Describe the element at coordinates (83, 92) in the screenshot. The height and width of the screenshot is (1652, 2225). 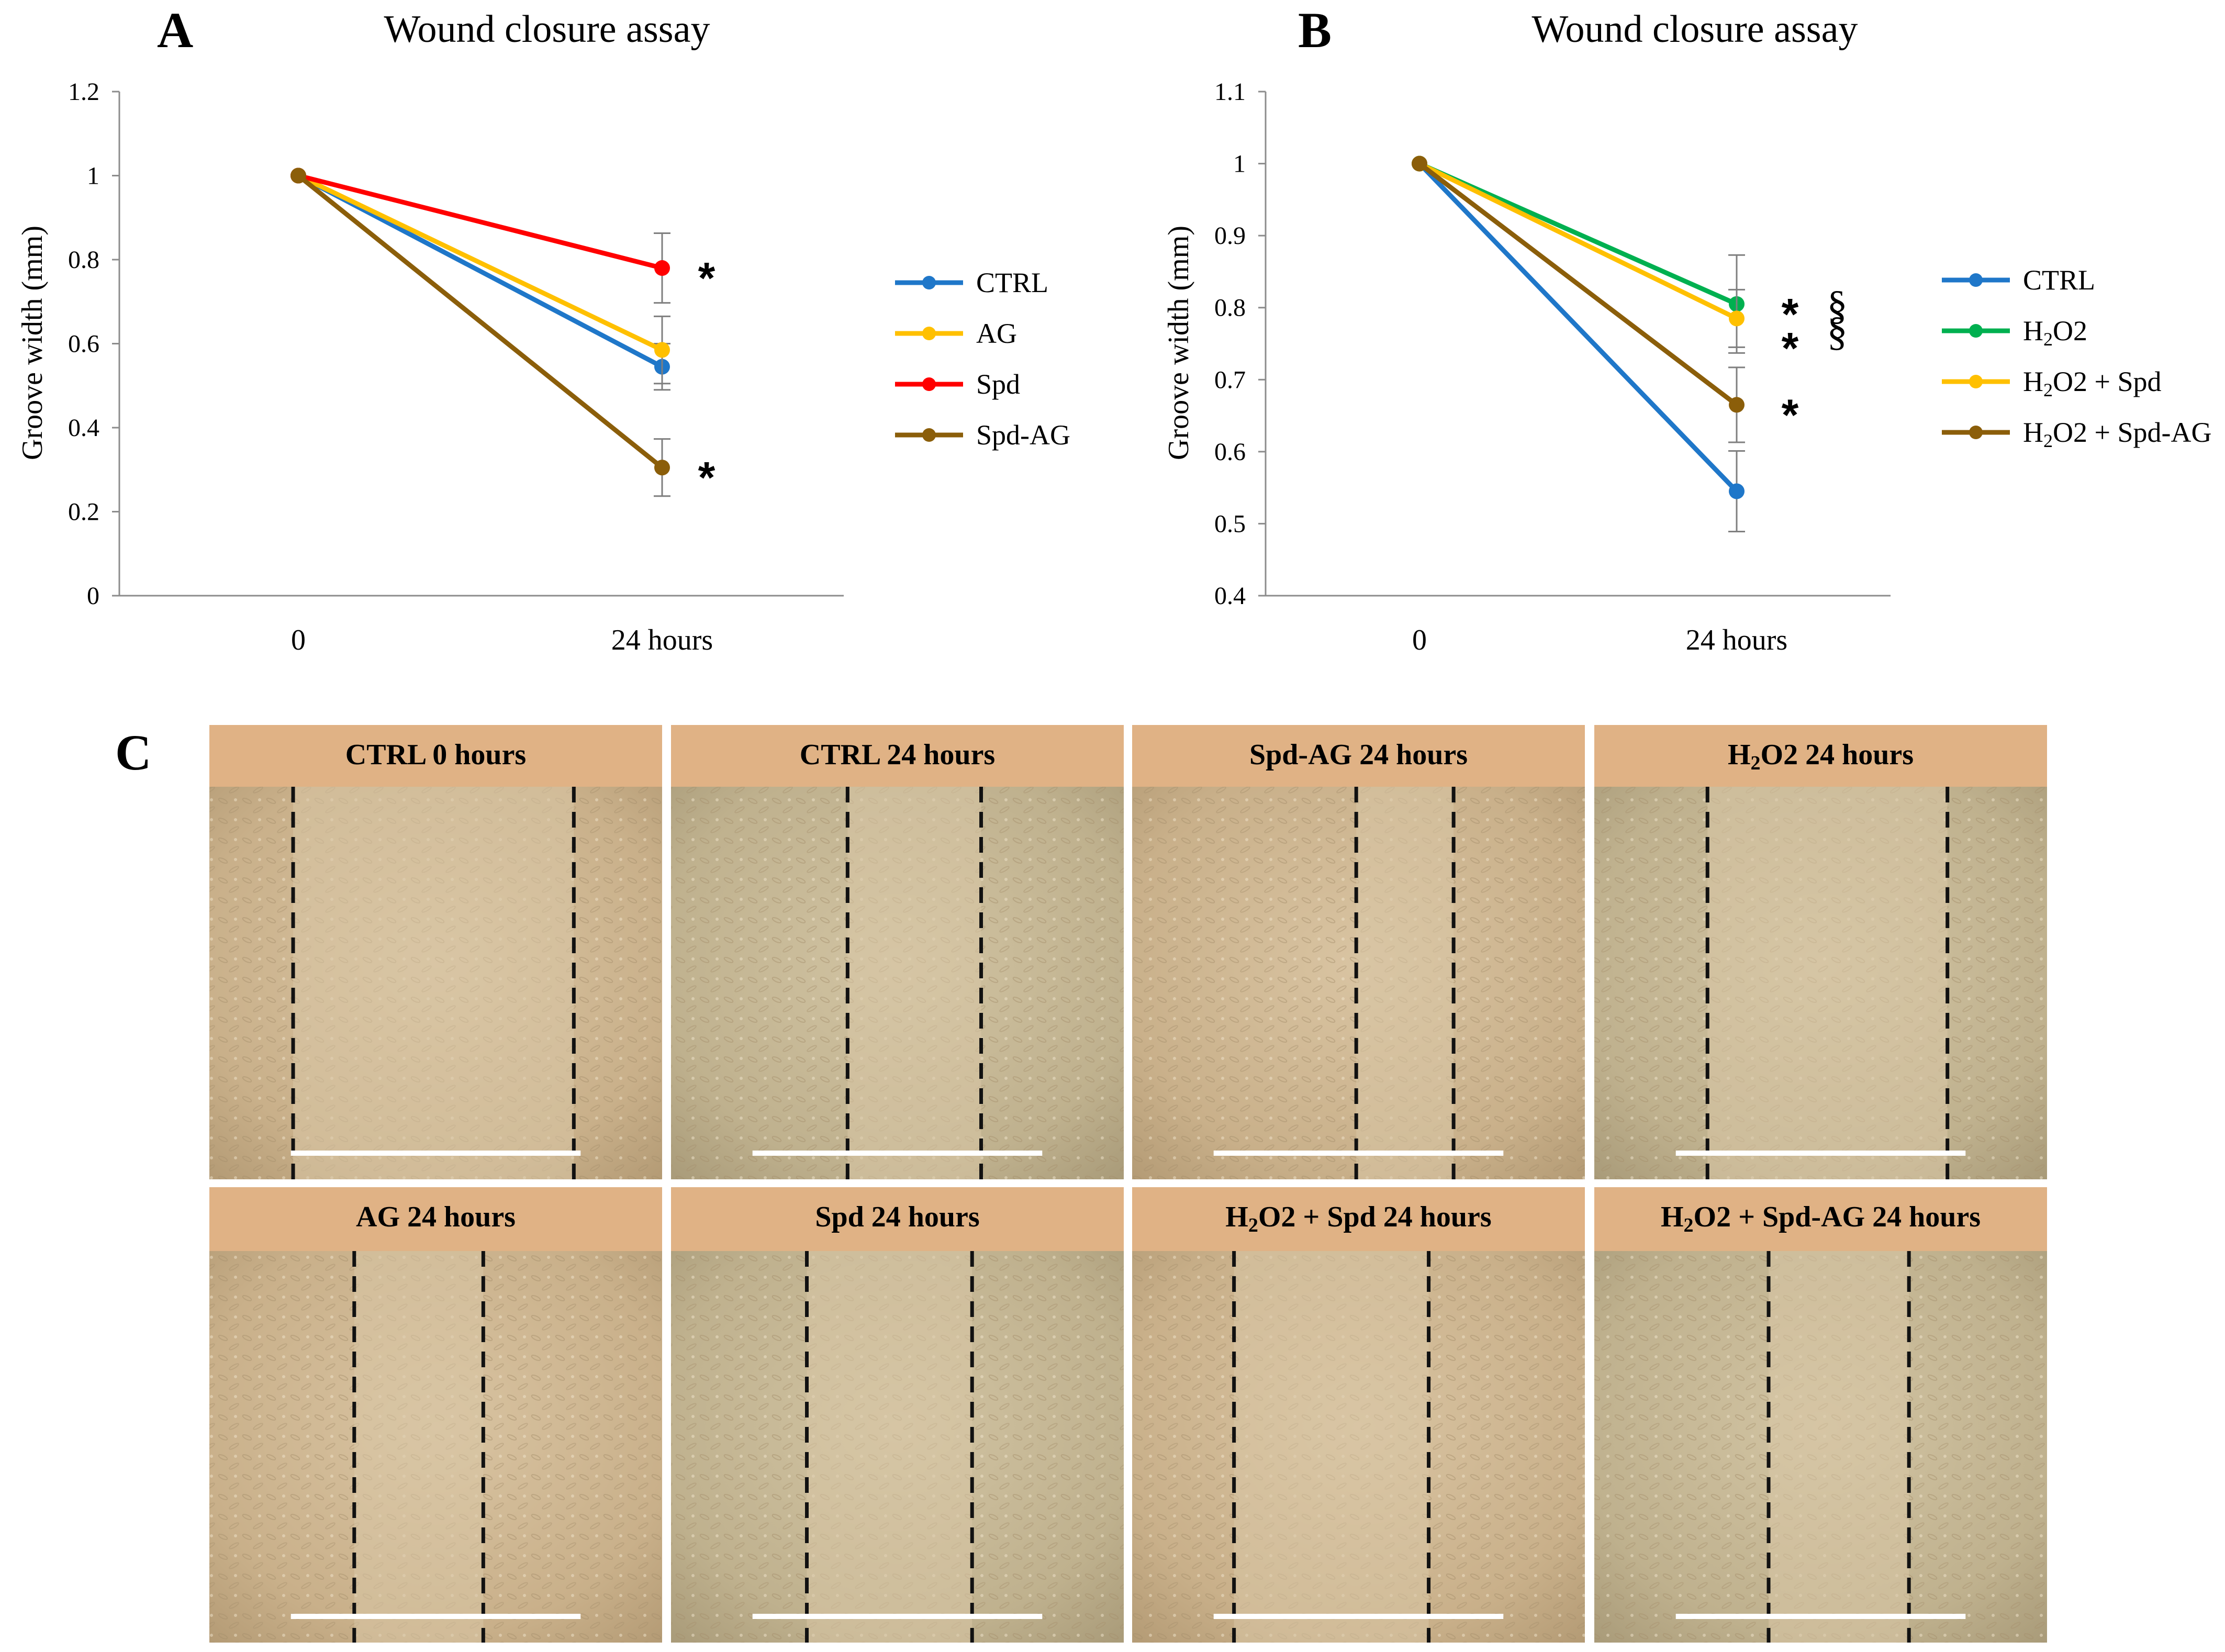
I see `y-tick-label: 1.2` at that location.